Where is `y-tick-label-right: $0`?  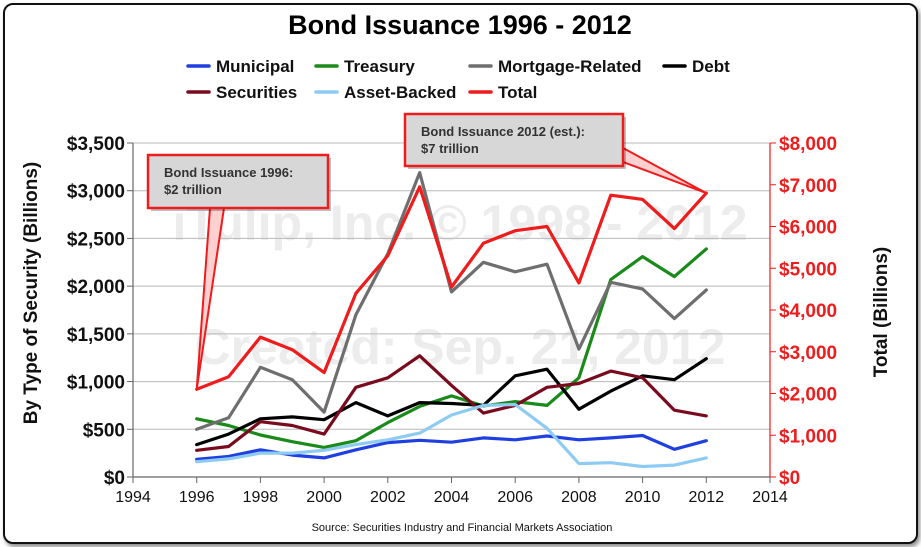
y-tick-label-right: $0 is located at coordinates (789, 478).